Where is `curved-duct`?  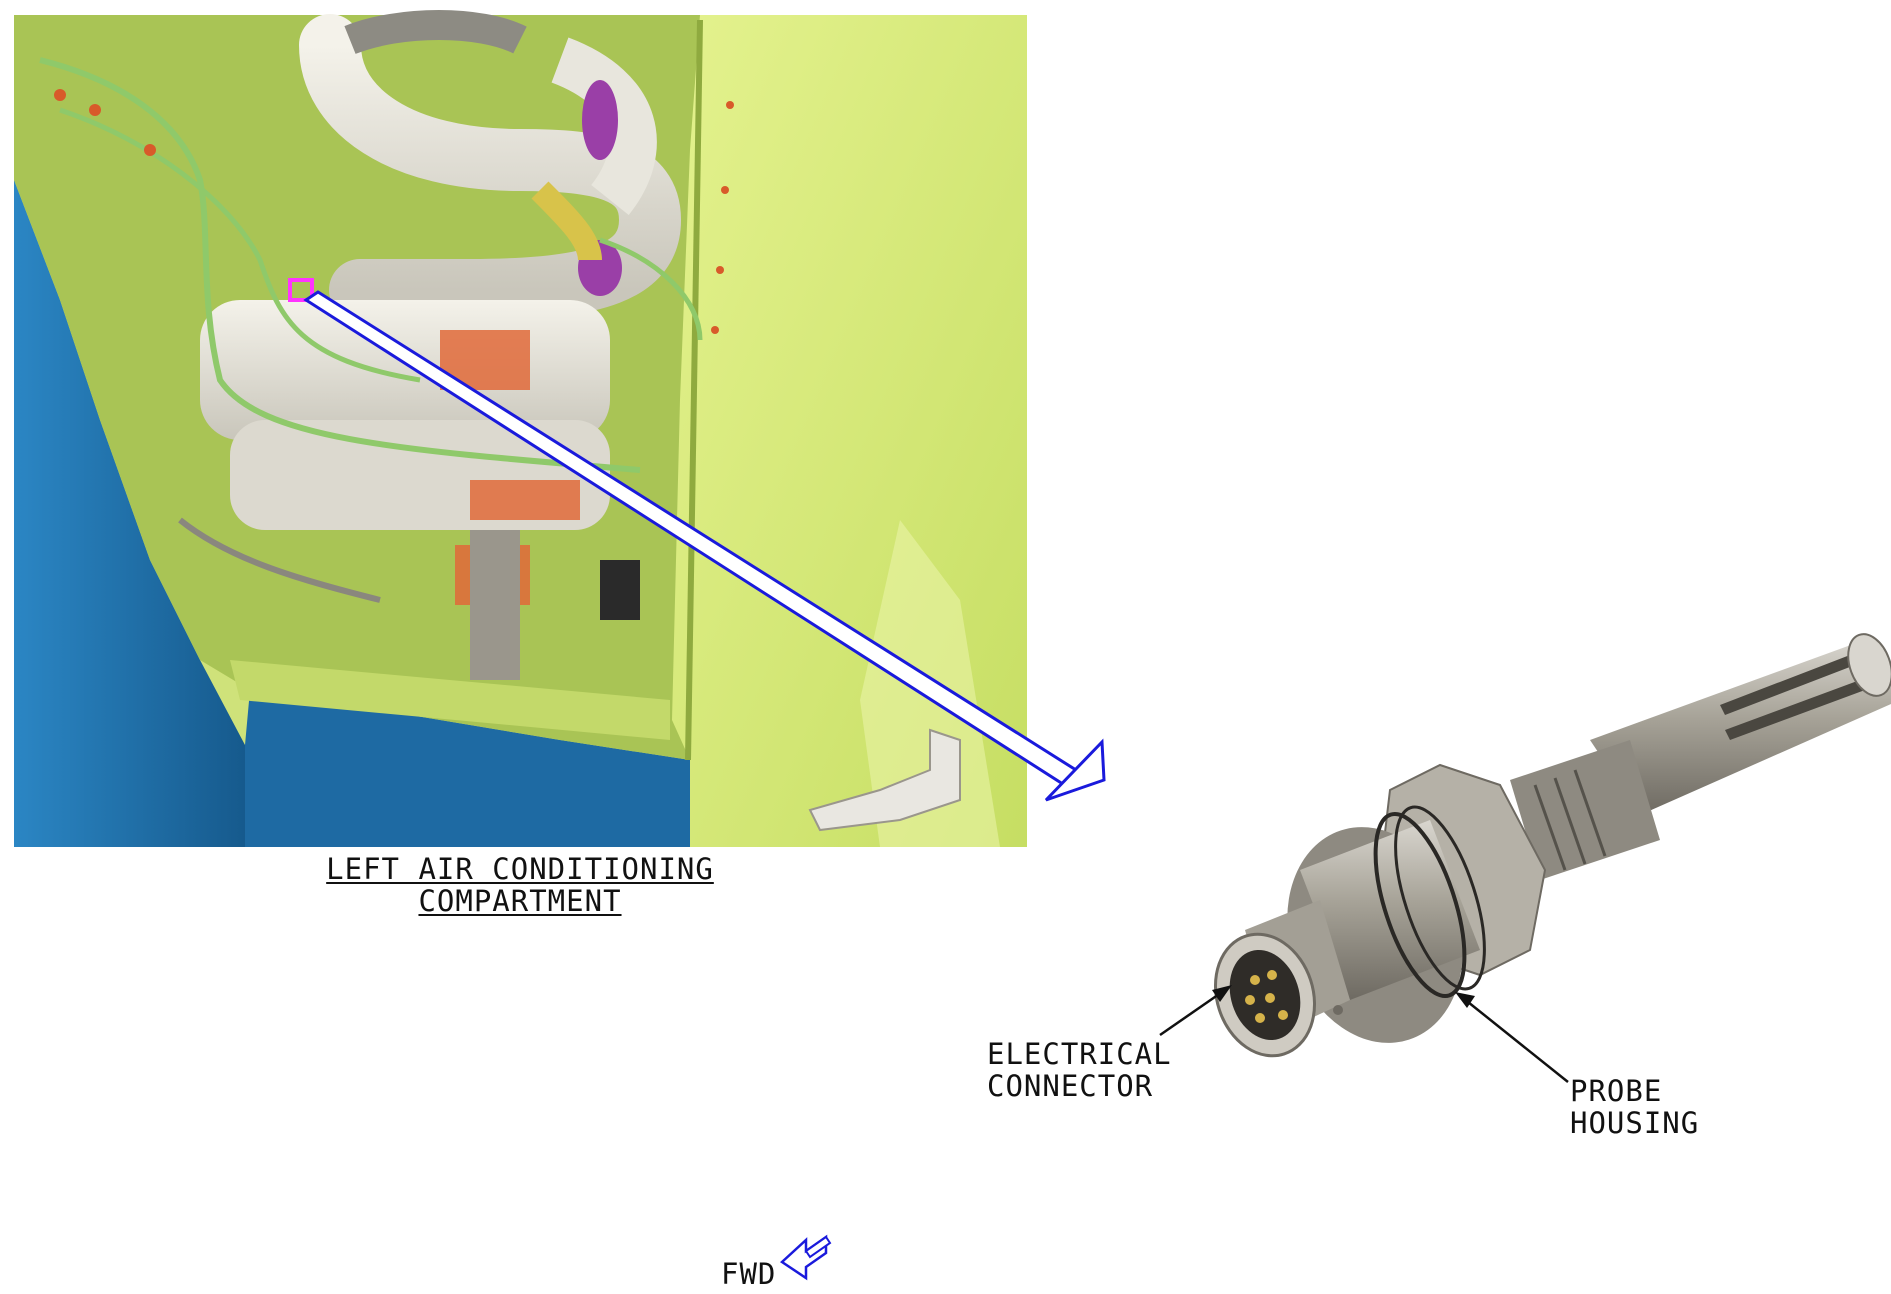
curved-duct is located at coordinates (603, 126).